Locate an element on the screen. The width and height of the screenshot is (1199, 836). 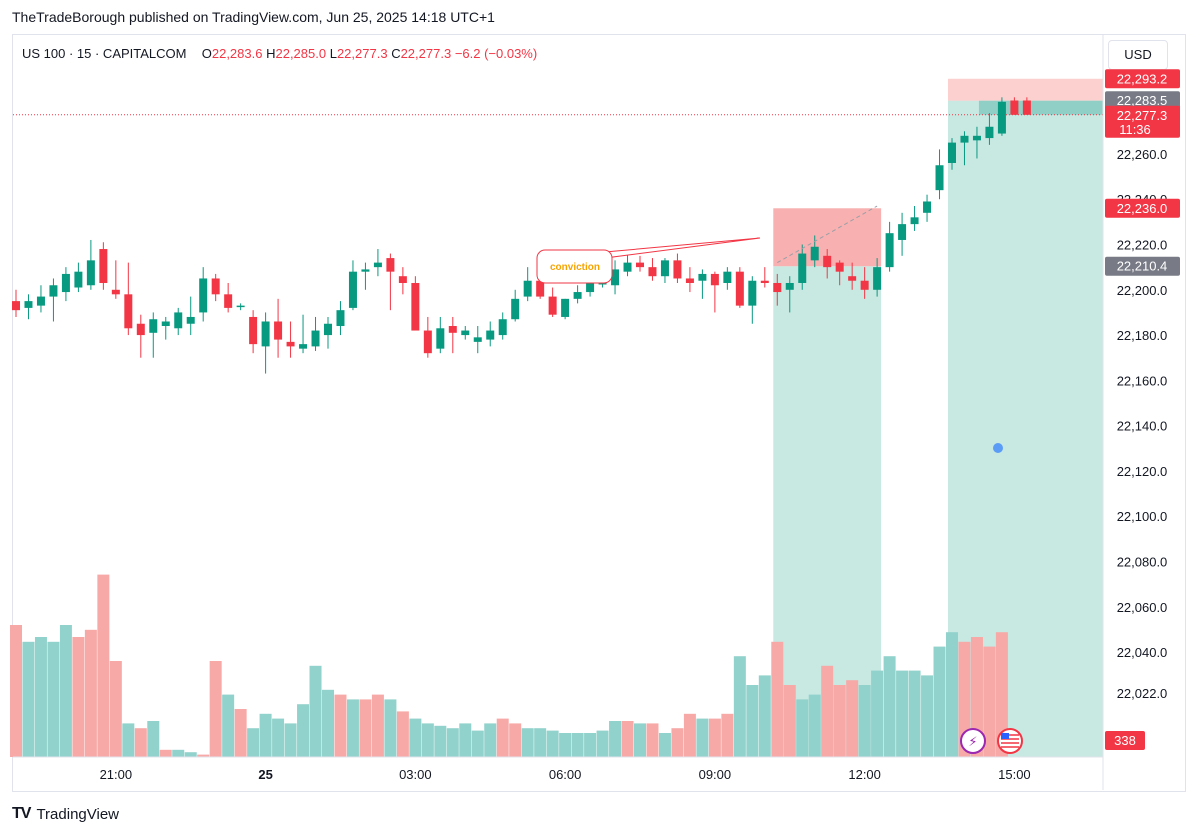
annotation-box is located at coordinates (574, 266).